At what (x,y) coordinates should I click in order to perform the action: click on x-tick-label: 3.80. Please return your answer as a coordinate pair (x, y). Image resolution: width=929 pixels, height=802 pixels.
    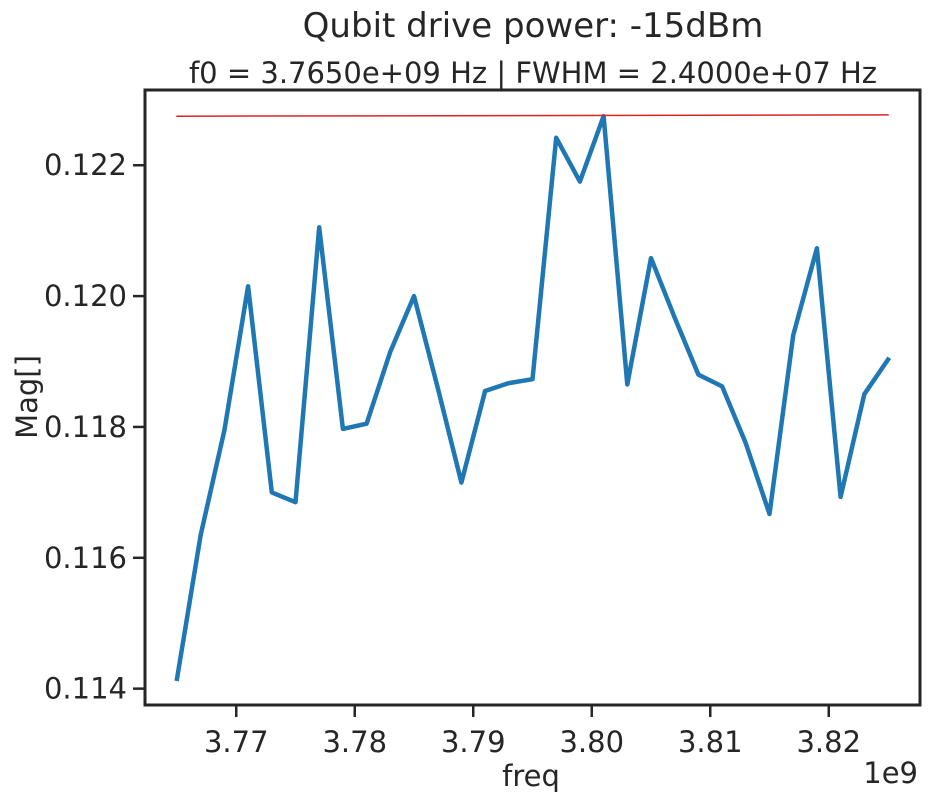
    Looking at the image, I should click on (591, 742).